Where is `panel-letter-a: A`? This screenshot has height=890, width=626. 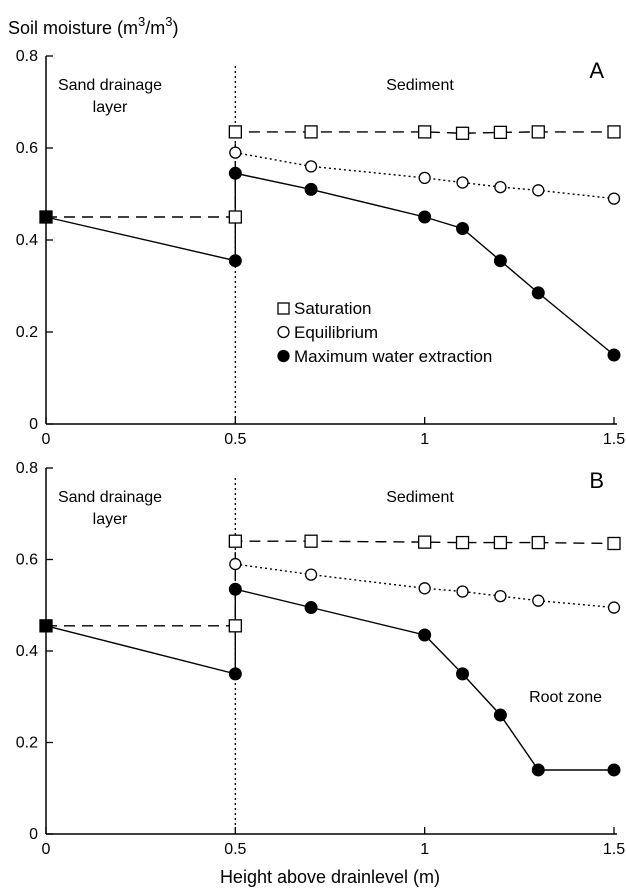
panel-letter-a: A is located at coordinates (596, 70).